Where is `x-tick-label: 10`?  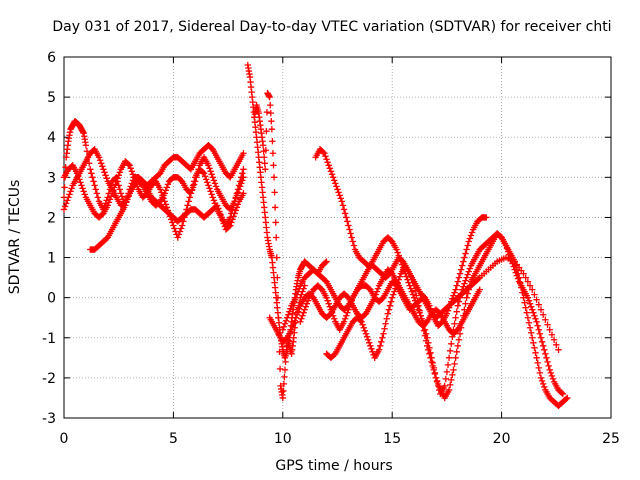
x-tick-label: 10 is located at coordinates (283, 439).